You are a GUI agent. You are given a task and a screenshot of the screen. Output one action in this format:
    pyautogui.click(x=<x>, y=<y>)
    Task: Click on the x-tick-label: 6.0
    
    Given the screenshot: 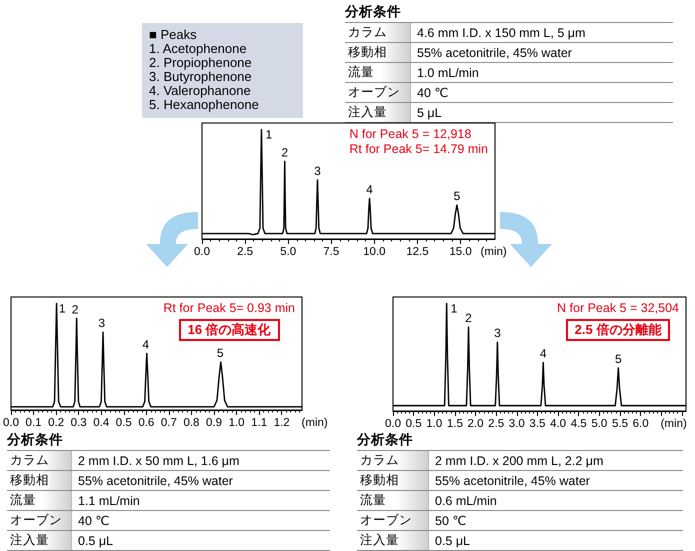 What is the action you would take?
    pyautogui.click(x=640, y=424)
    